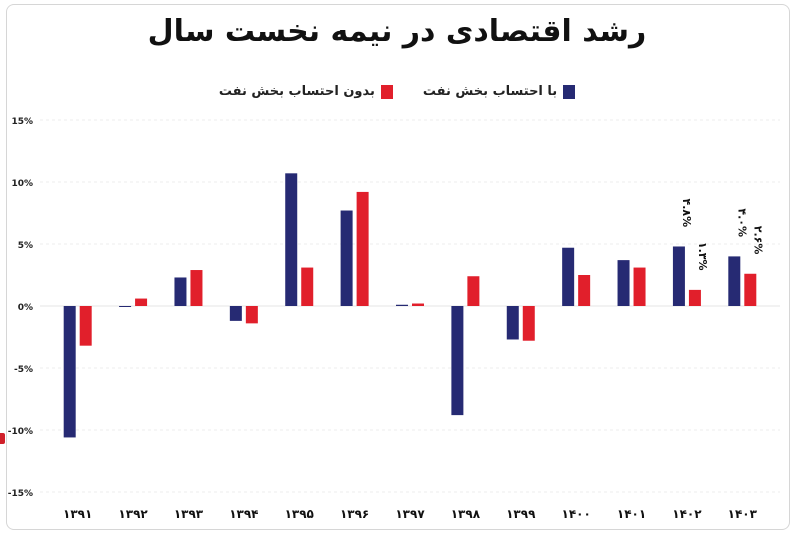 The height and width of the screenshot is (534, 794). I want to click on x-tick-label: ۱۳۹۹, so click(521, 514).